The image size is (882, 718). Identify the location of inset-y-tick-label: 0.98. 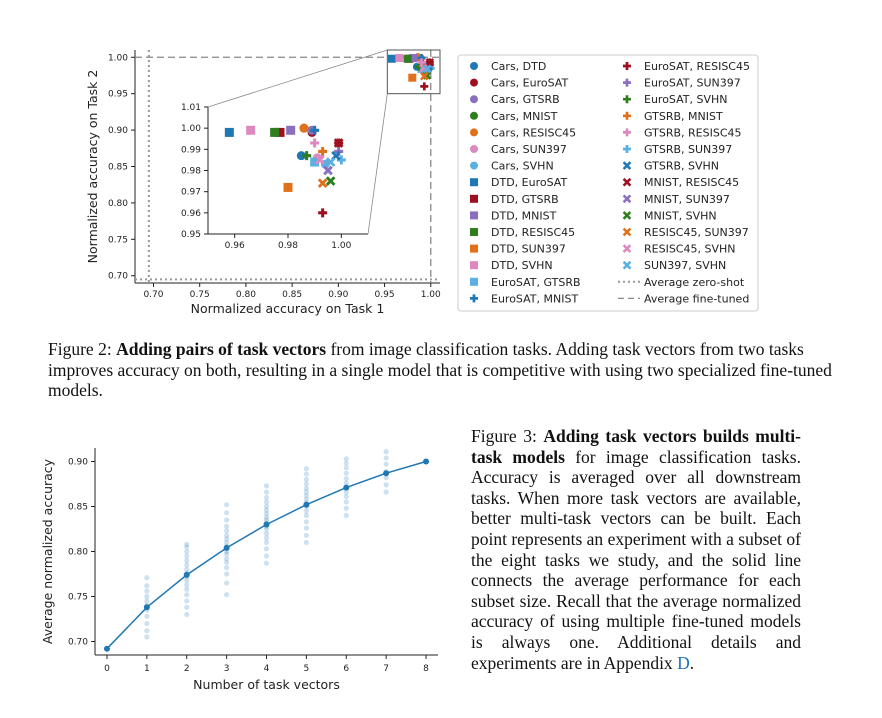
(191, 172).